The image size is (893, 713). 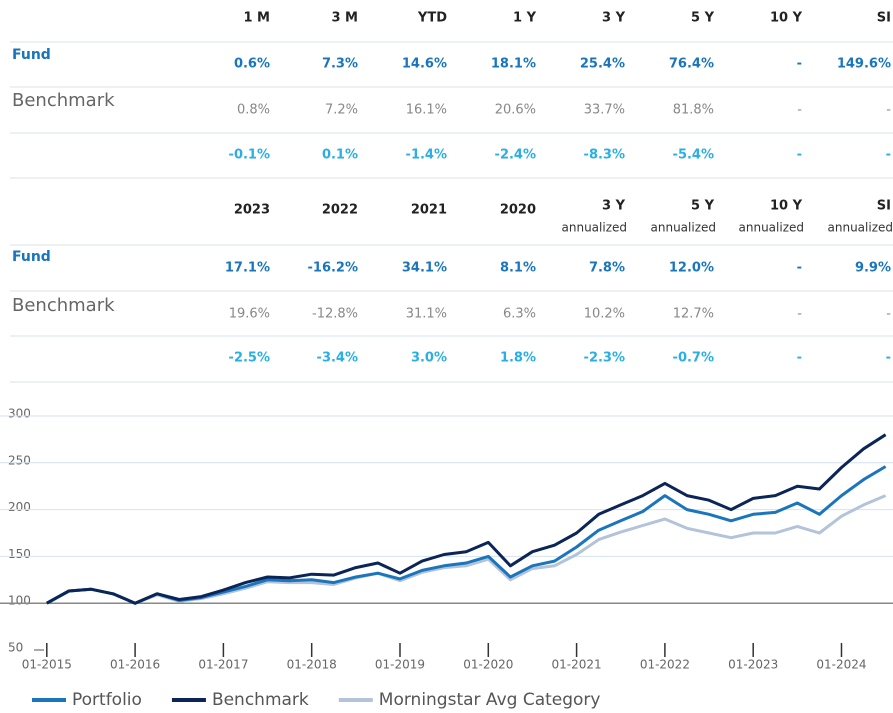 What do you see at coordinates (426, 155) in the screenshot?
I see `cell: -1.4%` at bounding box center [426, 155].